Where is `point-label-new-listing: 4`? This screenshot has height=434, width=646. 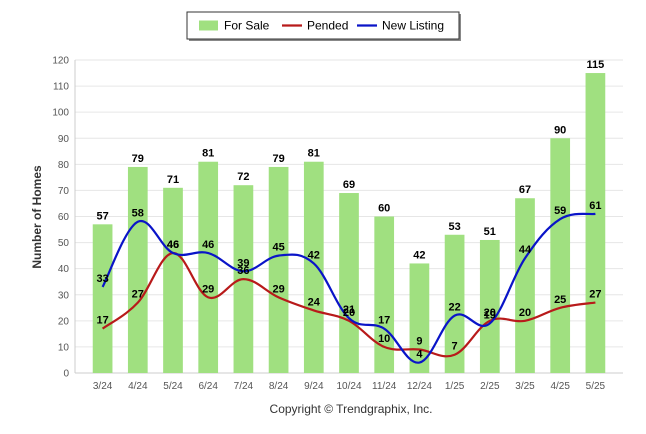
point-label-new-listing: 4 is located at coordinates (419, 355).